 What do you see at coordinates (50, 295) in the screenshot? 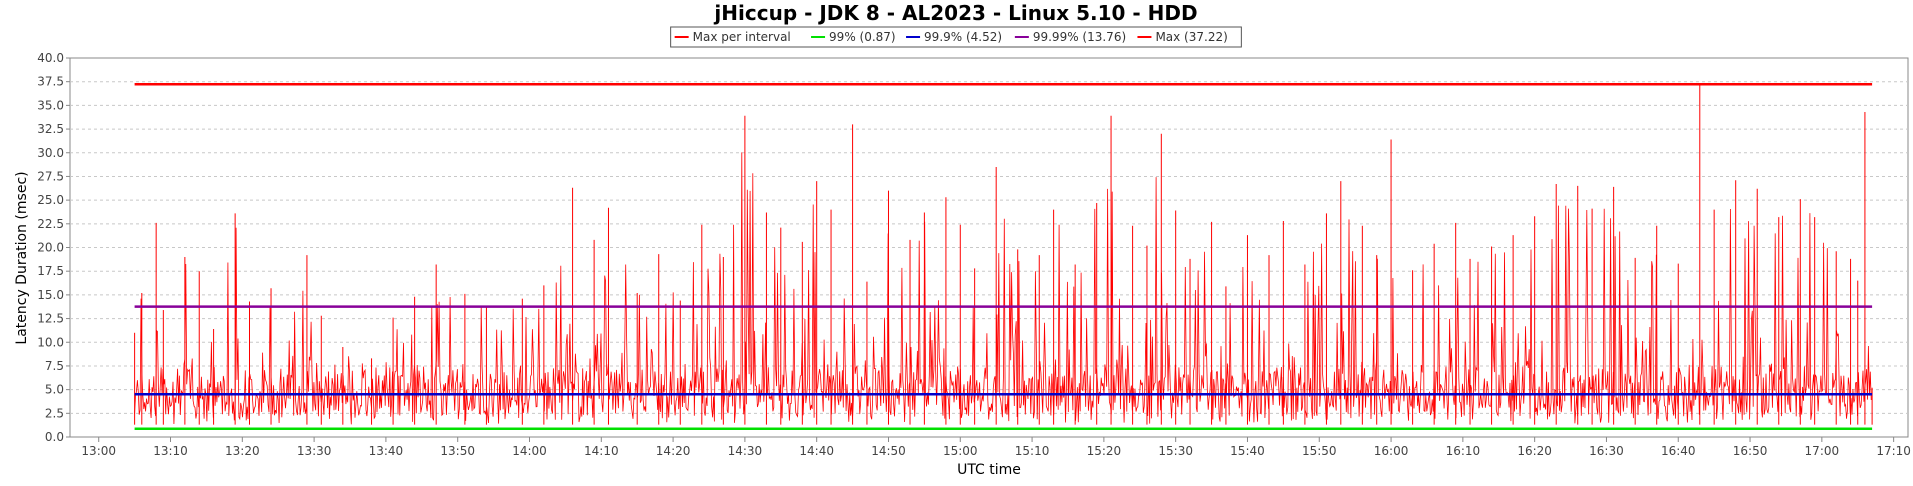
I see `y-tick-label: 15.0` at bounding box center [50, 295].